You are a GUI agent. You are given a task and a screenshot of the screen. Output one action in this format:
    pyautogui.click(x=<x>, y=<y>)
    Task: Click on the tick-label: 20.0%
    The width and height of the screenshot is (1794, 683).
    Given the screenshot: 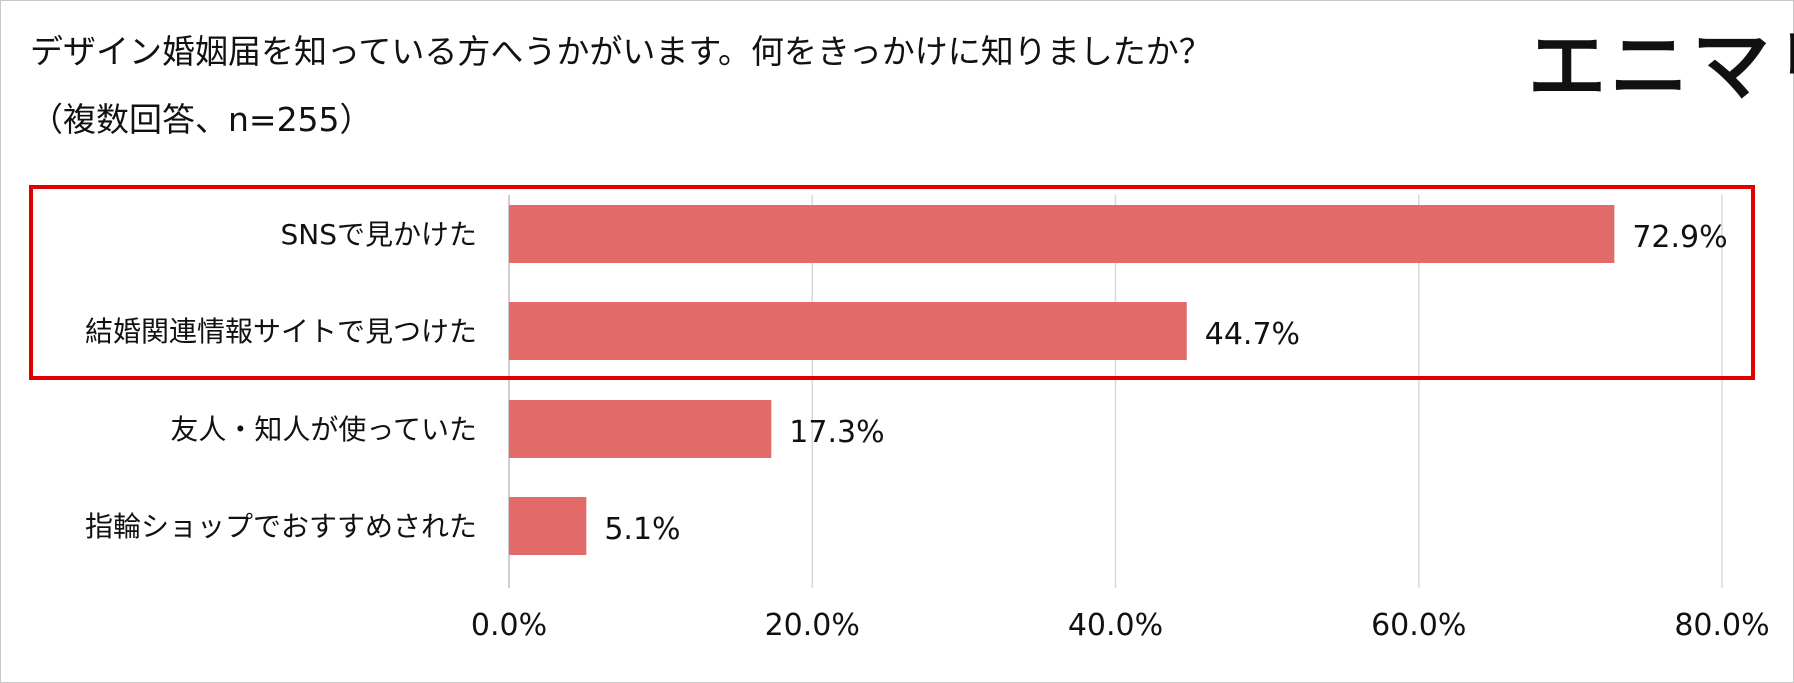 What is the action you would take?
    pyautogui.click(x=812, y=625)
    